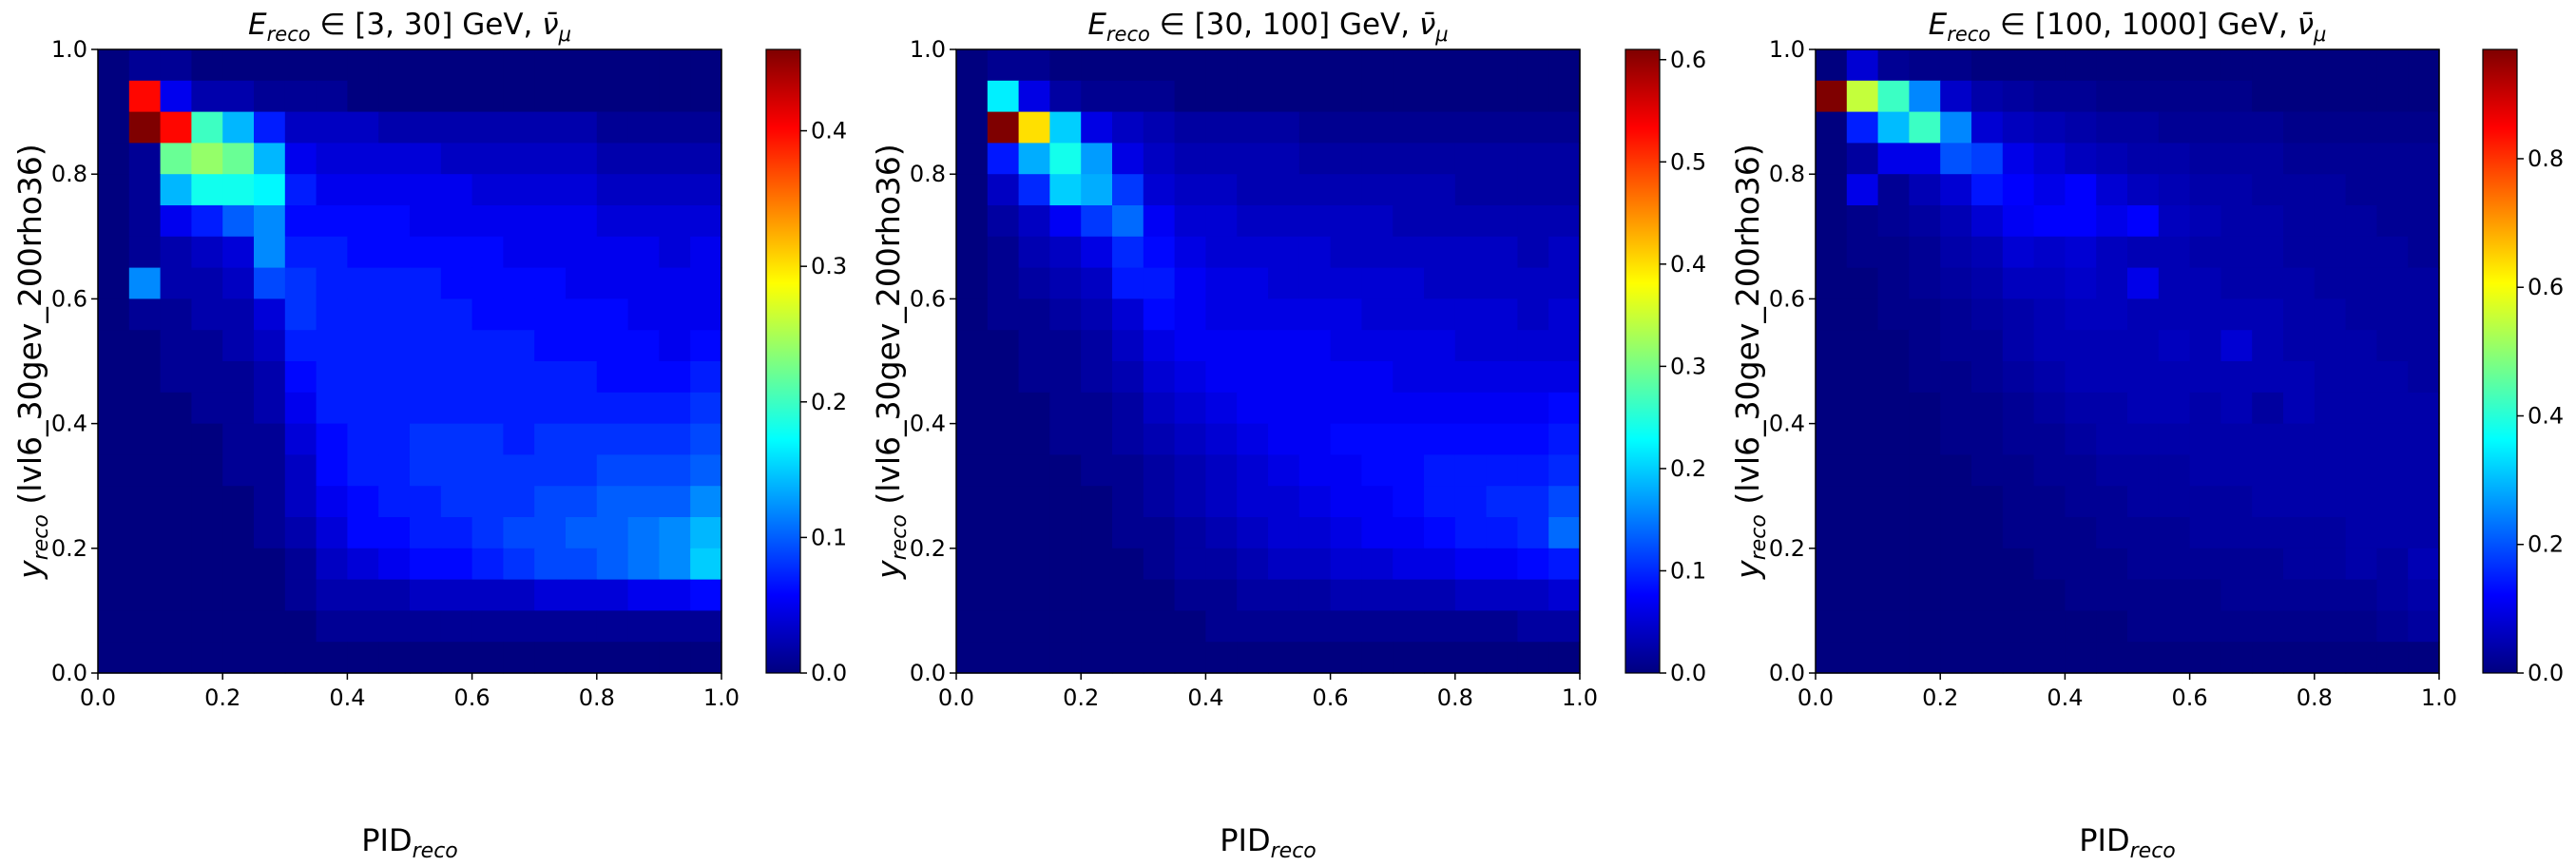 This screenshot has height=866, width=2576. What do you see at coordinates (69, 673) in the screenshot?
I see `y-tick-label: 0.0` at bounding box center [69, 673].